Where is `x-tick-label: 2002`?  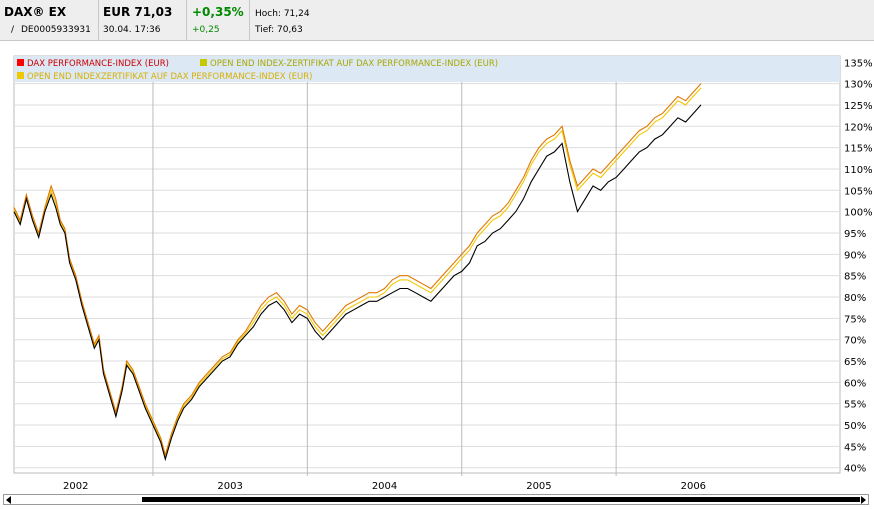 x-tick-label: 2002 is located at coordinates (75, 486).